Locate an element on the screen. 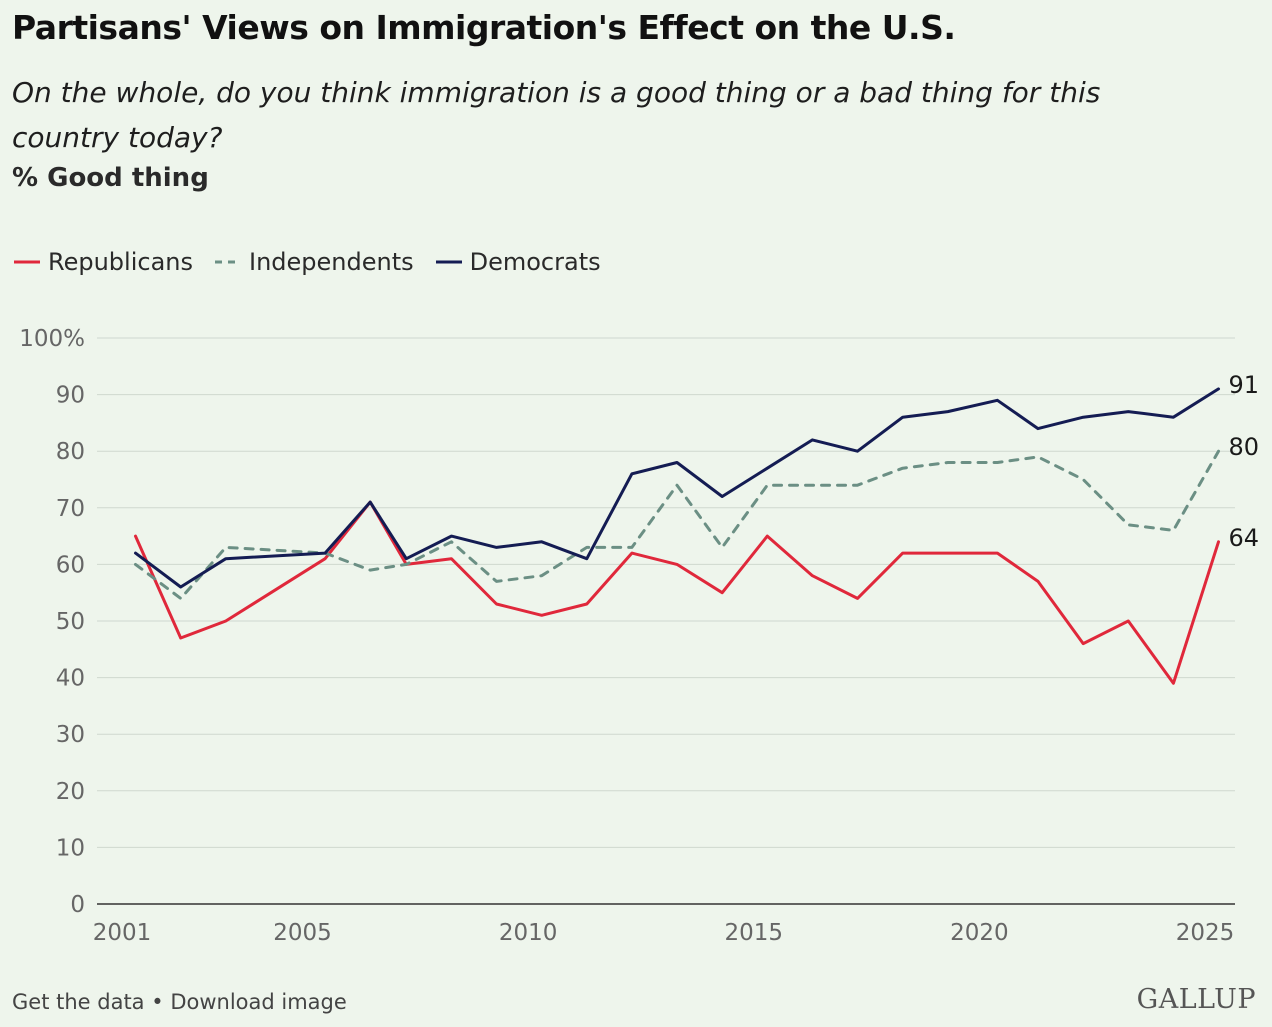  y-tick-label: 20 is located at coordinates (70, 792).